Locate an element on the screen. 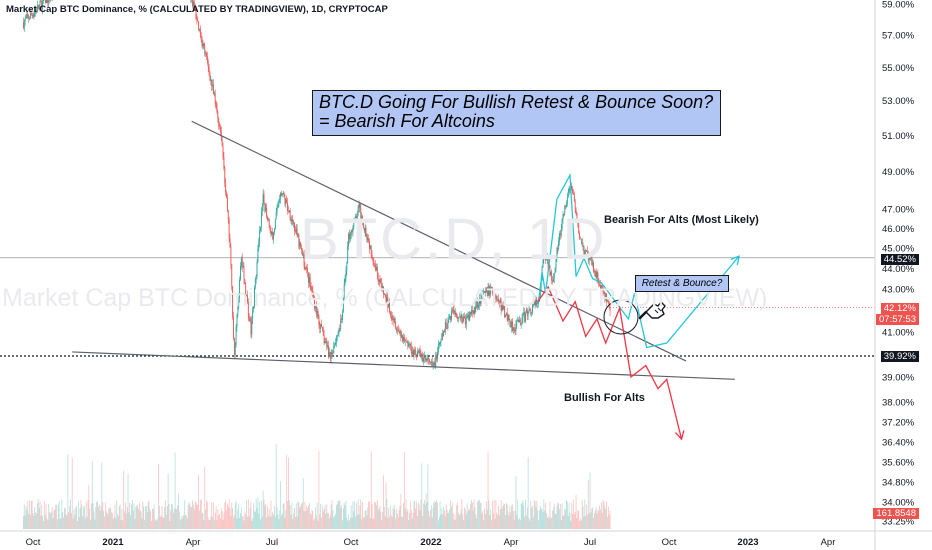 This screenshot has width=932, height=550. bullish-label: Bullish For Alts is located at coordinates (604, 398).